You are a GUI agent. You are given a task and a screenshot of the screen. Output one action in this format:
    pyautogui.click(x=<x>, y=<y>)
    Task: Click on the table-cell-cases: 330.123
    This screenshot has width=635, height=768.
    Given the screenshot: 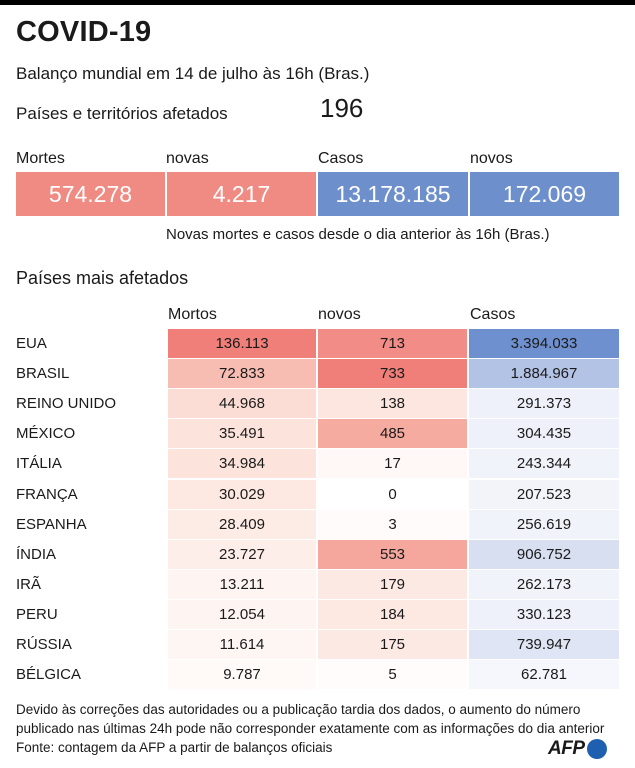 What is the action you would take?
    pyautogui.click(x=544, y=614)
    